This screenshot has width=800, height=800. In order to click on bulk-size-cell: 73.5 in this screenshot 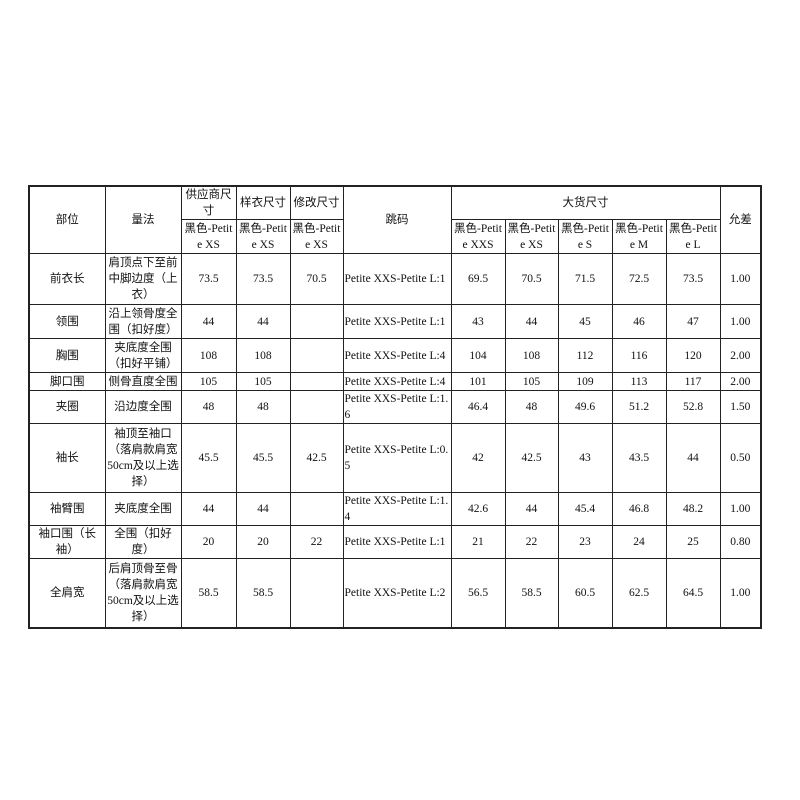, I will do `click(693, 279)`.